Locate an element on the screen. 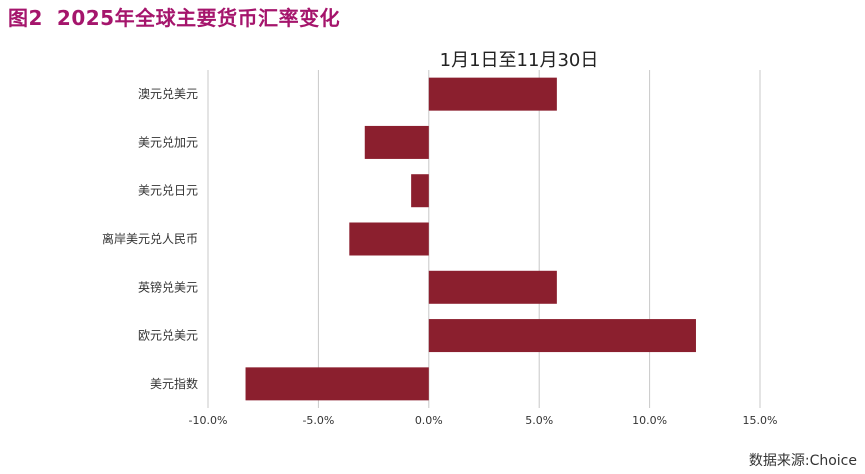  x-tick-label: 15.0% is located at coordinates (760, 420).